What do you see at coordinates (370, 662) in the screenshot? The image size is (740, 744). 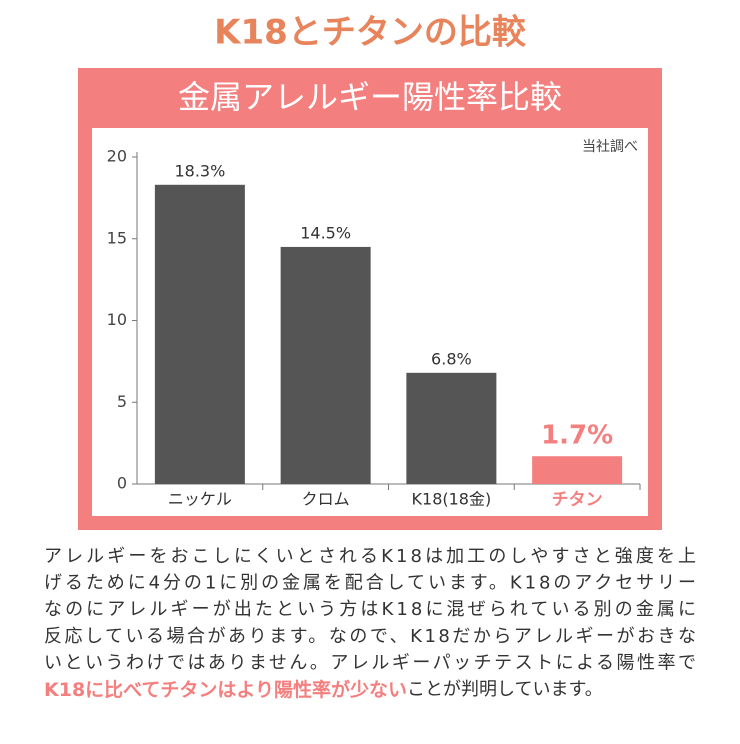 I see `paragraph-line: いというわけではありません。アレルギーパッチテストによる陽性率で` at bounding box center [370, 662].